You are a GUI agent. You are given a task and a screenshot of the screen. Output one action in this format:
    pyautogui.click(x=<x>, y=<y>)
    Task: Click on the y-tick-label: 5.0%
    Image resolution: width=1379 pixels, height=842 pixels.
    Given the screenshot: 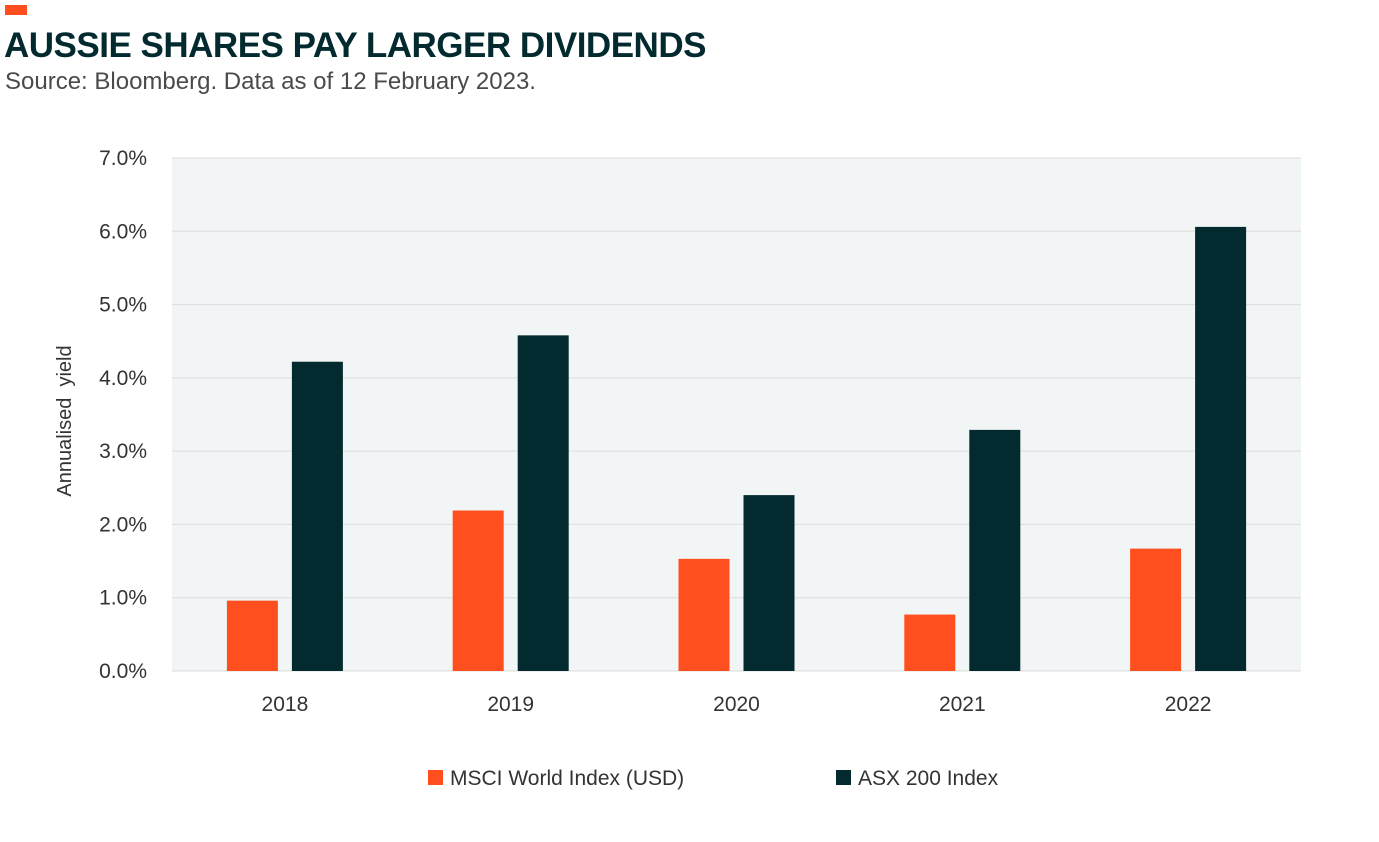 What is the action you would take?
    pyautogui.click(x=123, y=305)
    